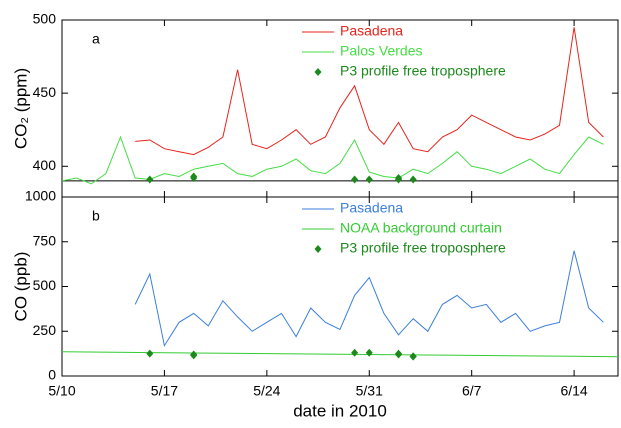 Image resolution: width=621 pixels, height=428 pixels. What do you see at coordinates (369, 391) in the screenshot?
I see `x-tick-label: 5/31` at bounding box center [369, 391].